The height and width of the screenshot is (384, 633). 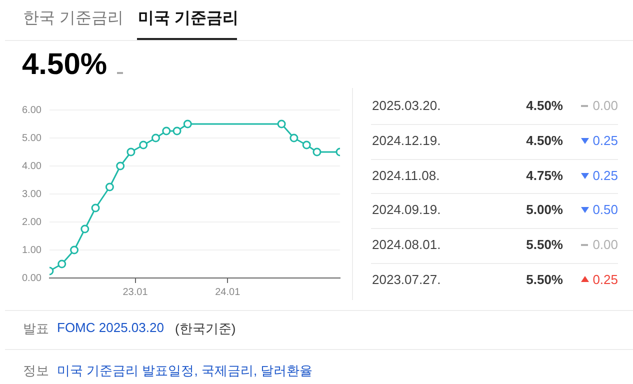 What do you see at coordinates (32, 110) in the screenshot?
I see `y-tick-label: 6.00` at bounding box center [32, 110].